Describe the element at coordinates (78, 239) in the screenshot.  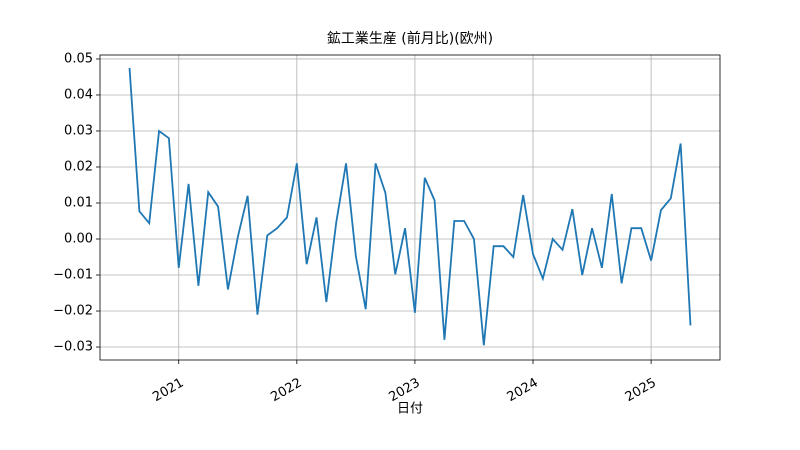
I see `y-tick-label: 0.00` at that location.